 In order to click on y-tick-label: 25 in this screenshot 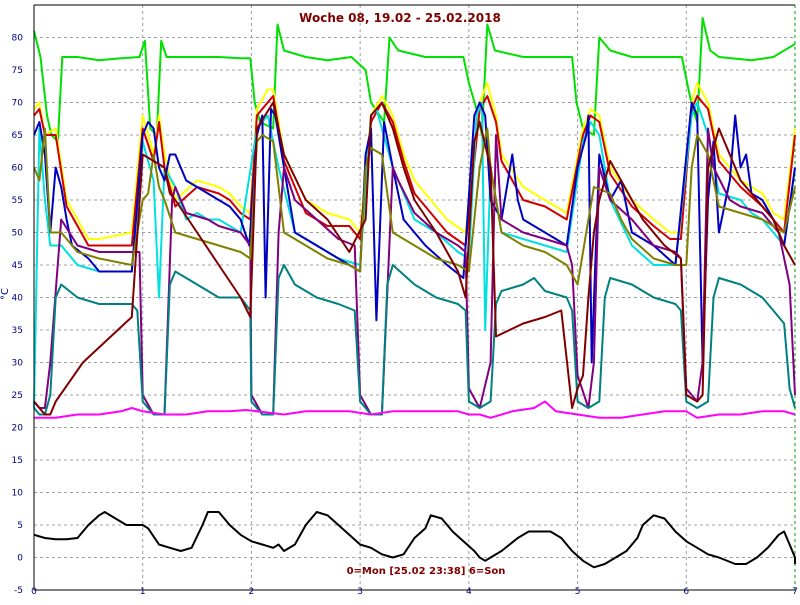, I will do `click(17, 396)`.